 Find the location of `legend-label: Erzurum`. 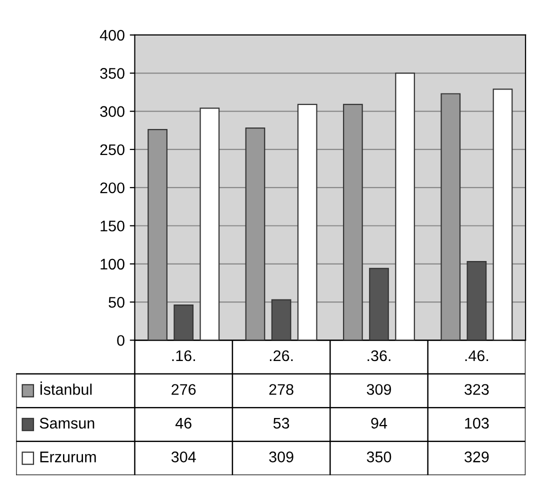

legend-label: Erzurum is located at coordinates (68, 457).